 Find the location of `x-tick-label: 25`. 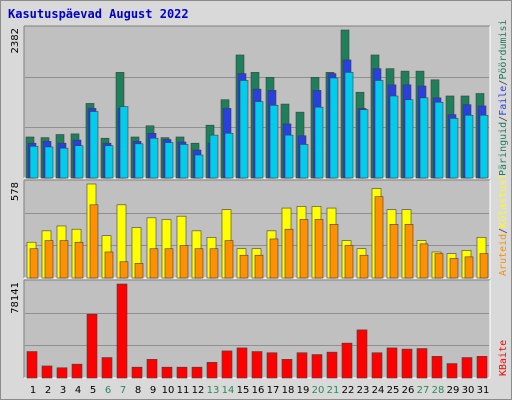

x-tick-label: 25 is located at coordinates (393, 390).